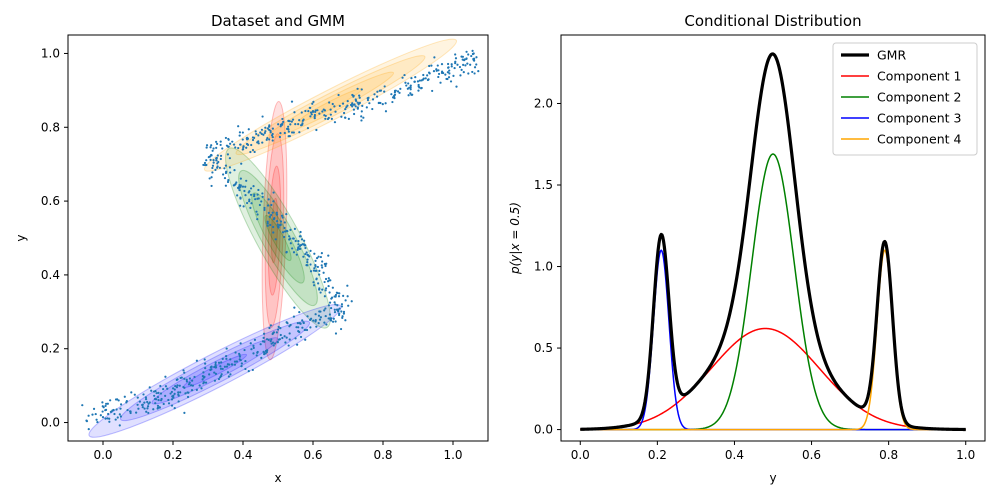  Describe the element at coordinates (580, 455) in the screenshot. I see `right-x-tick-label: 0.0` at that location.